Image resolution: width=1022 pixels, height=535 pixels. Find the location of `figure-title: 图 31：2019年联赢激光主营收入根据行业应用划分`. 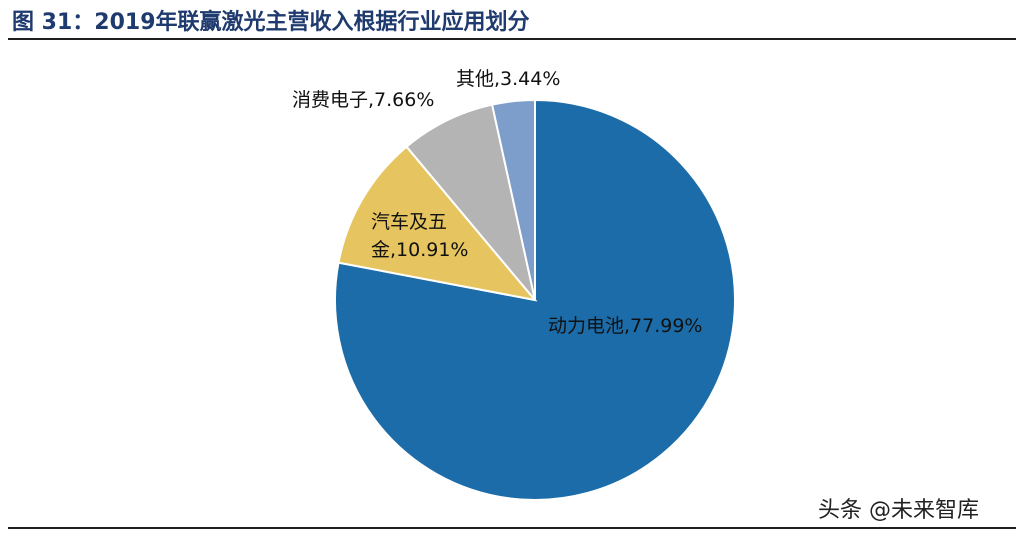

figure-title: 图 31：2019年联赢激光主营收入根据行业应用划分 is located at coordinates (271, 22).